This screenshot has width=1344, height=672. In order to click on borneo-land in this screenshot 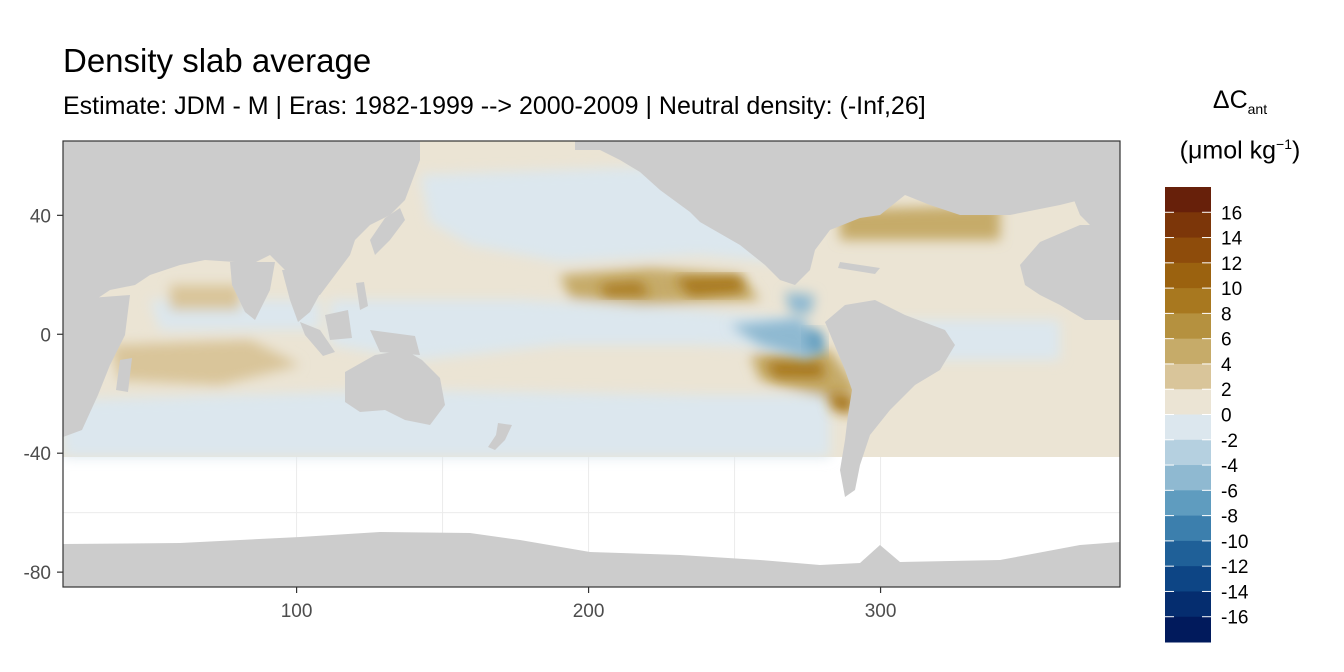, I will do `click(338, 325)`.